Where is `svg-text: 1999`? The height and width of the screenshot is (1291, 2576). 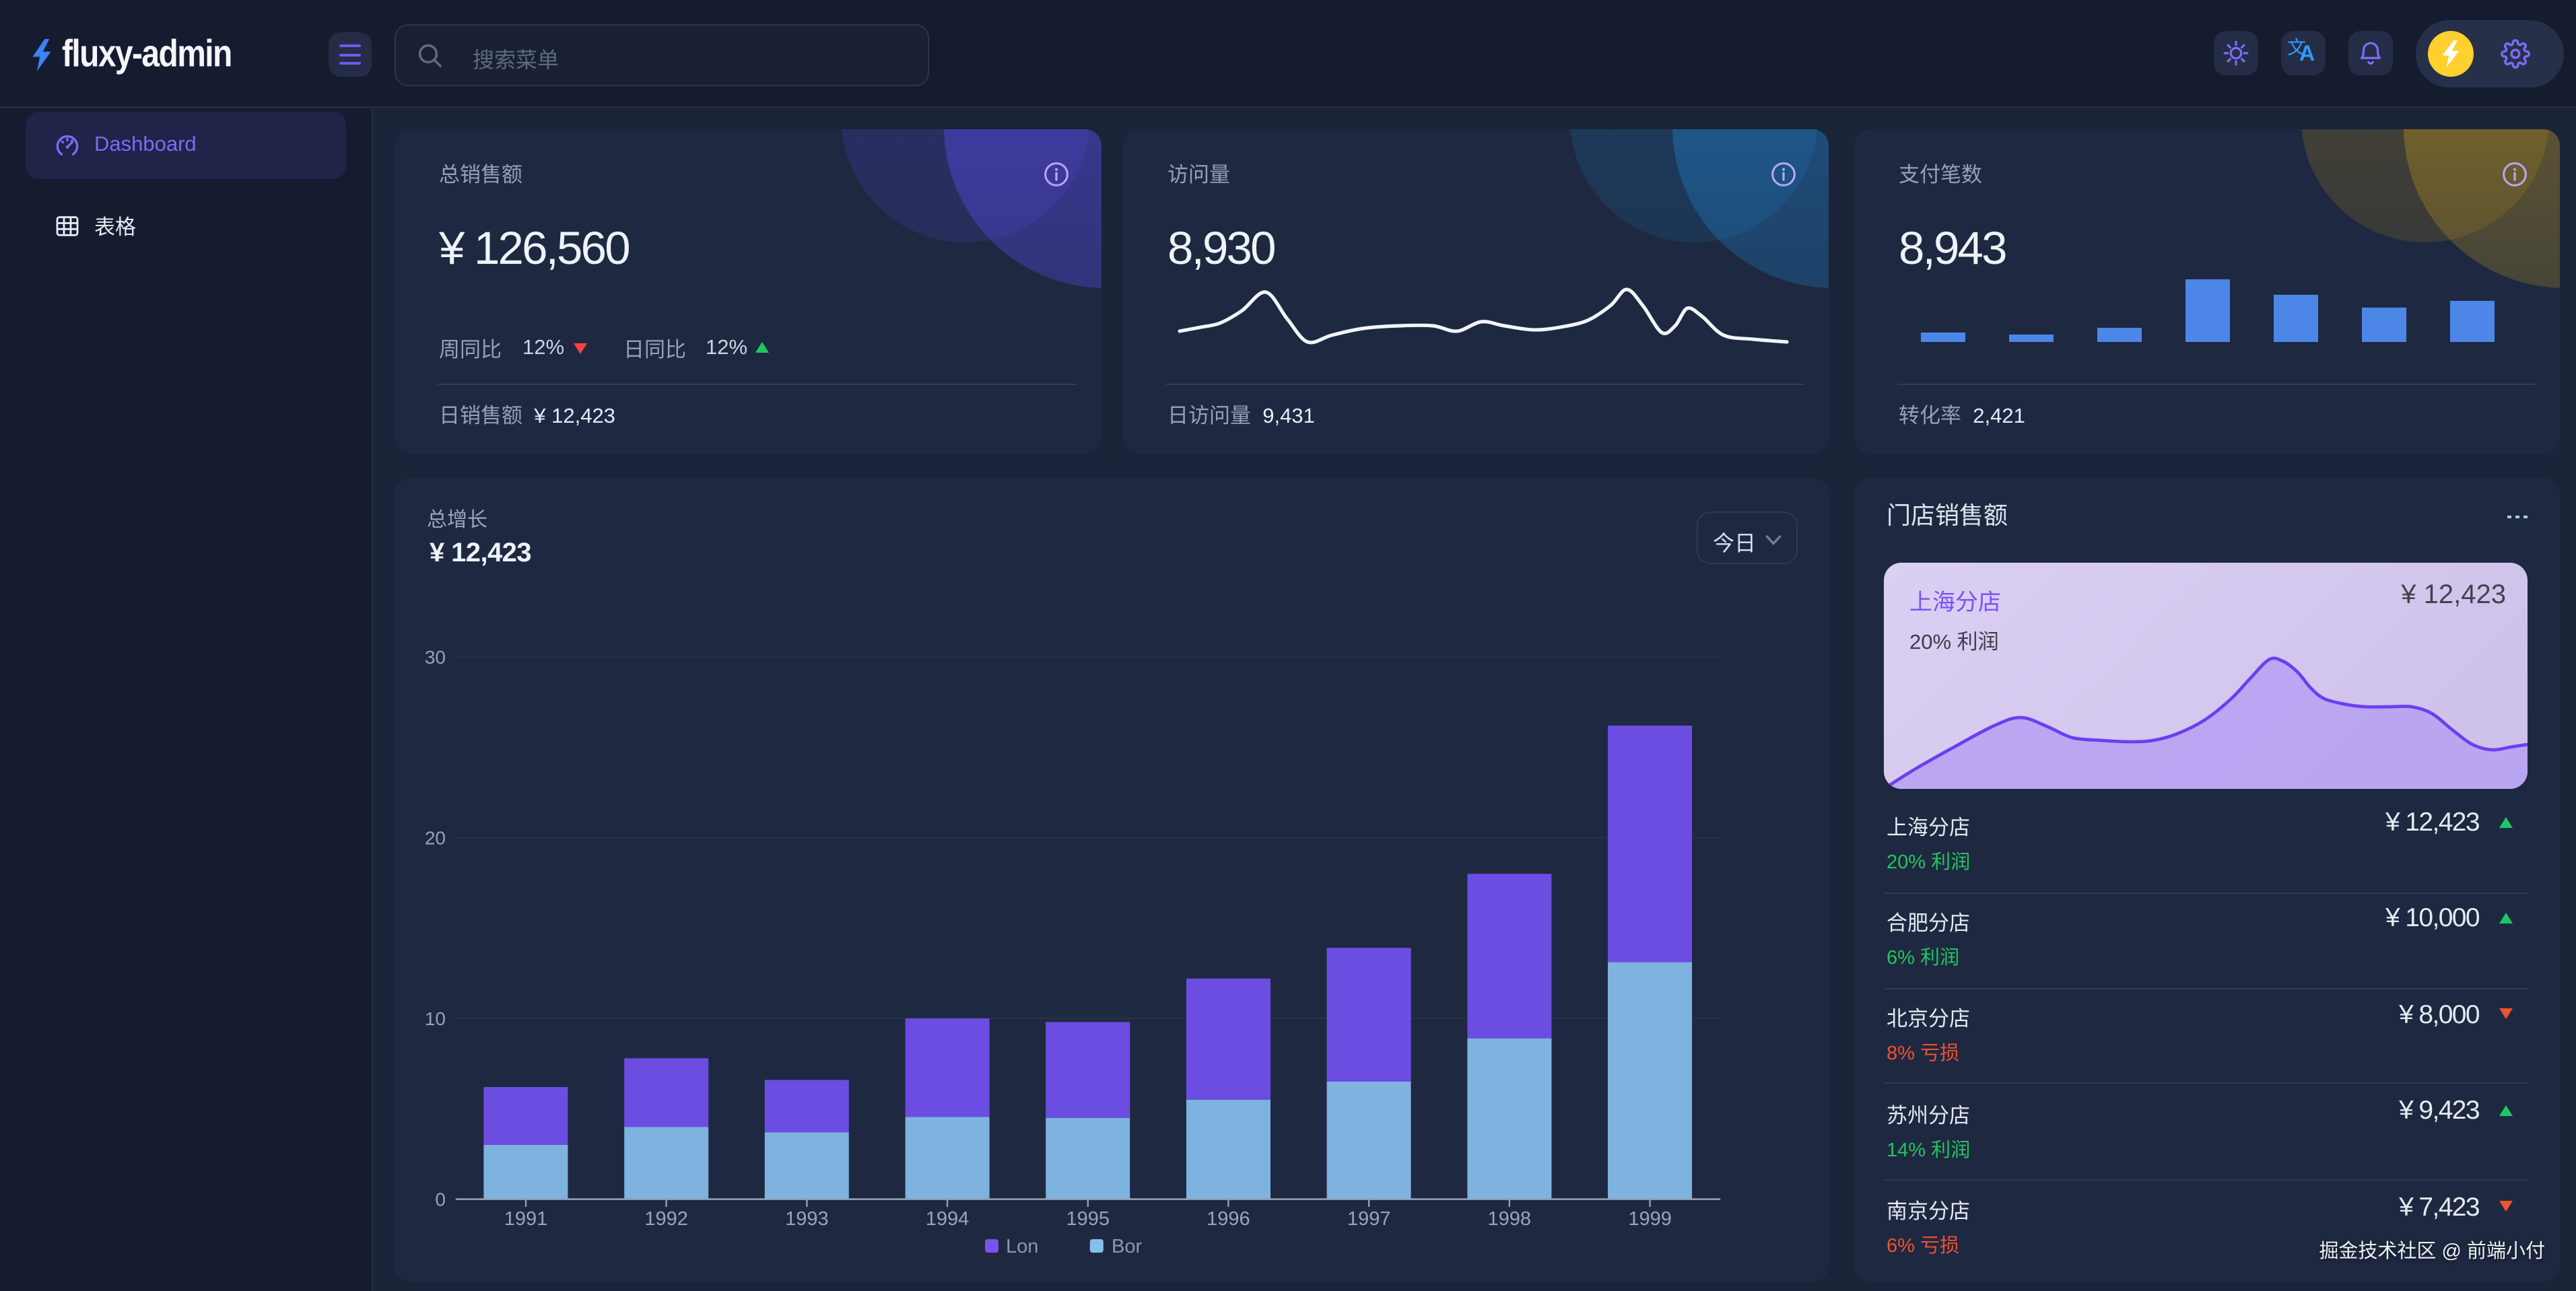
svg-text: 1999 is located at coordinates (1650, 1219).